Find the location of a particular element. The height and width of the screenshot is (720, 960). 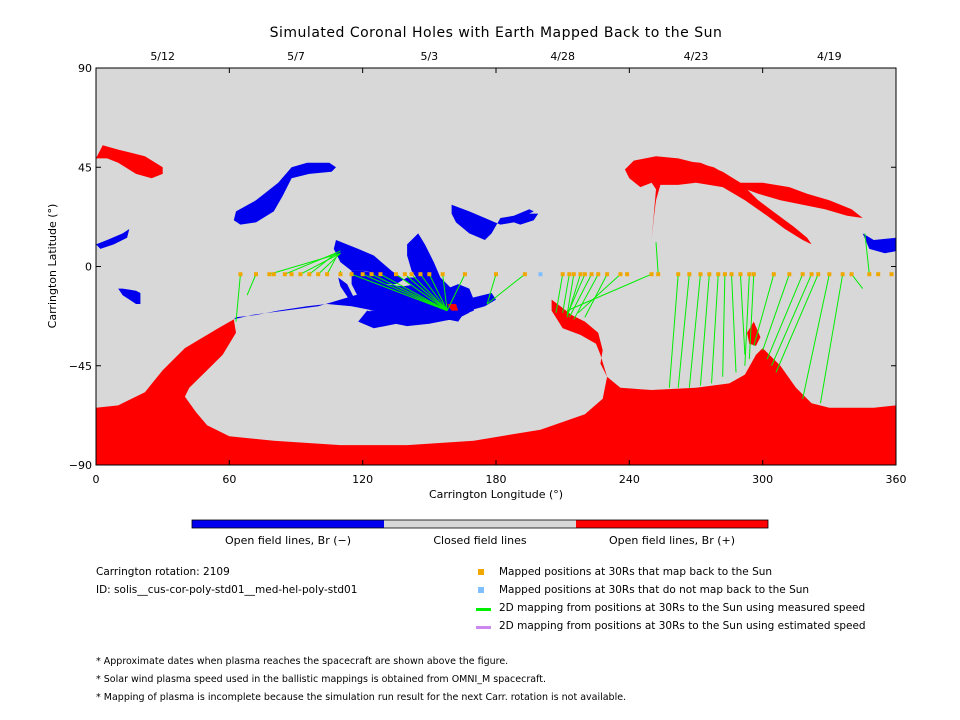

colorbar-frame is located at coordinates (480, 524).